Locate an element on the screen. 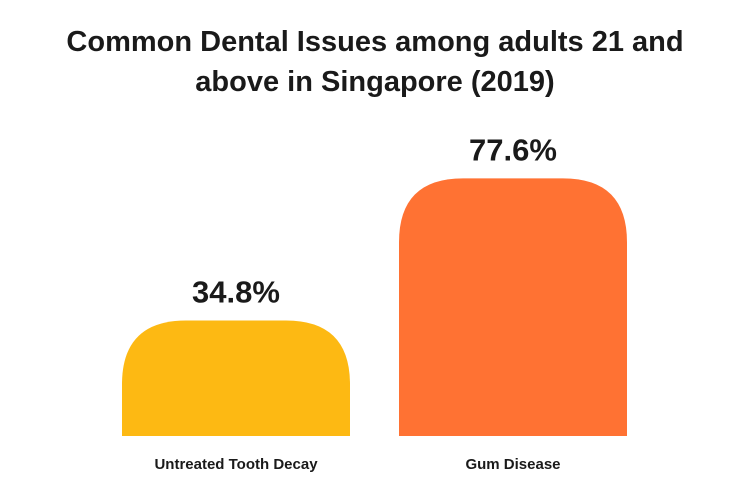 The height and width of the screenshot is (500, 750). data-label-untreated-tooth-decay: 34.8% is located at coordinates (236, 291).